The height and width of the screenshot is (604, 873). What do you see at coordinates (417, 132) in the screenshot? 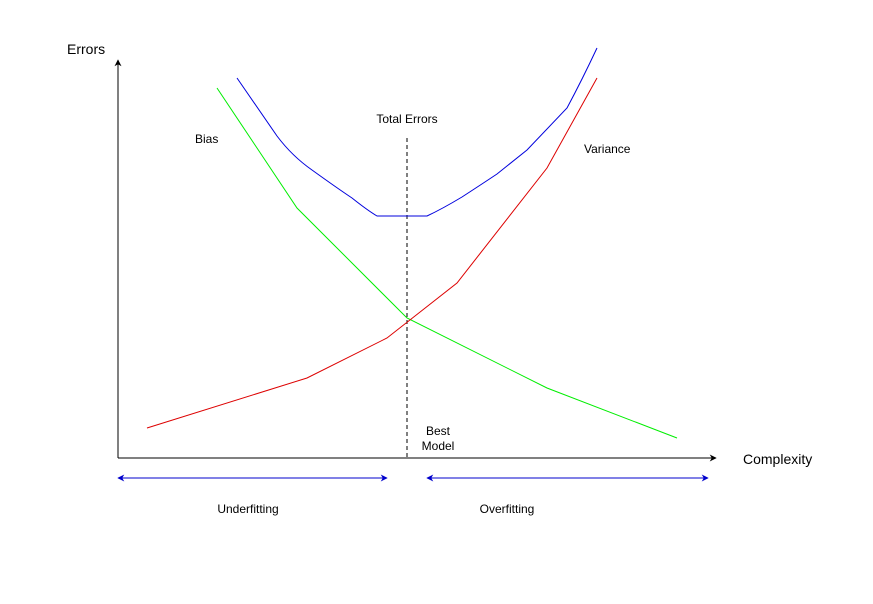
I see `total-errors-curve` at bounding box center [417, 132].